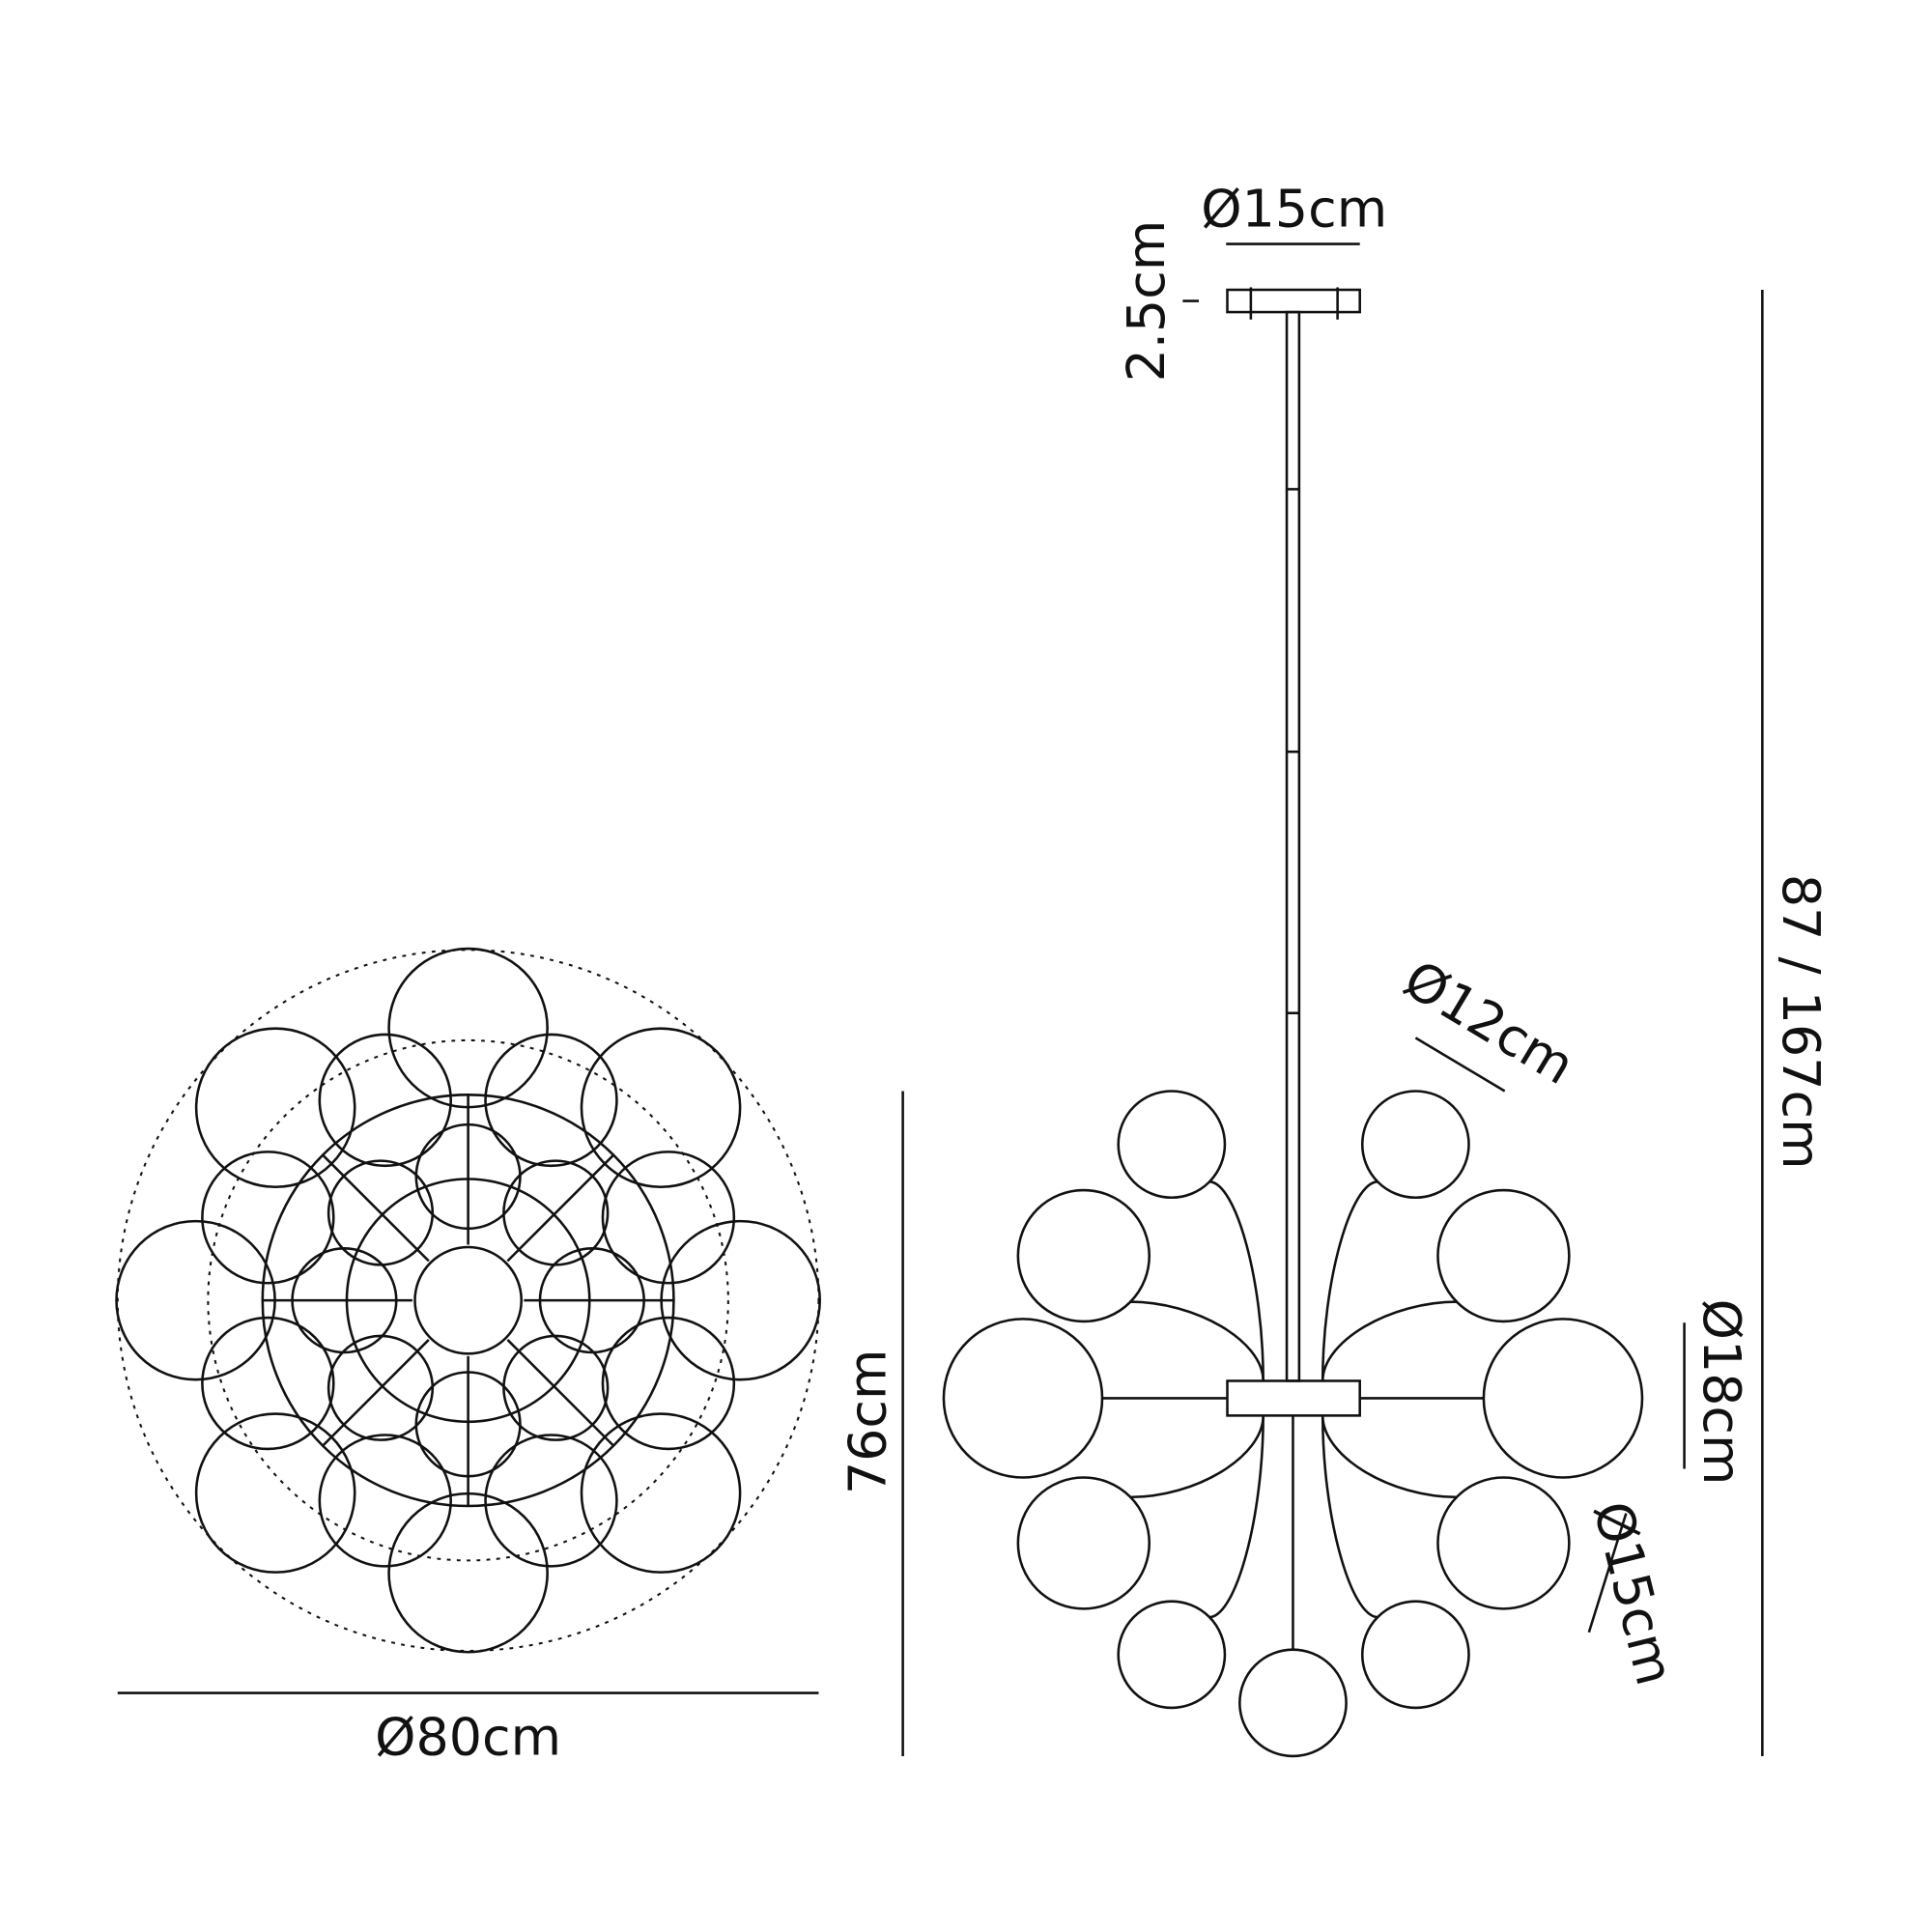 The width and height of the screenshot is (1932, 1932). I want to click on top-globes, so click(468, 1300).